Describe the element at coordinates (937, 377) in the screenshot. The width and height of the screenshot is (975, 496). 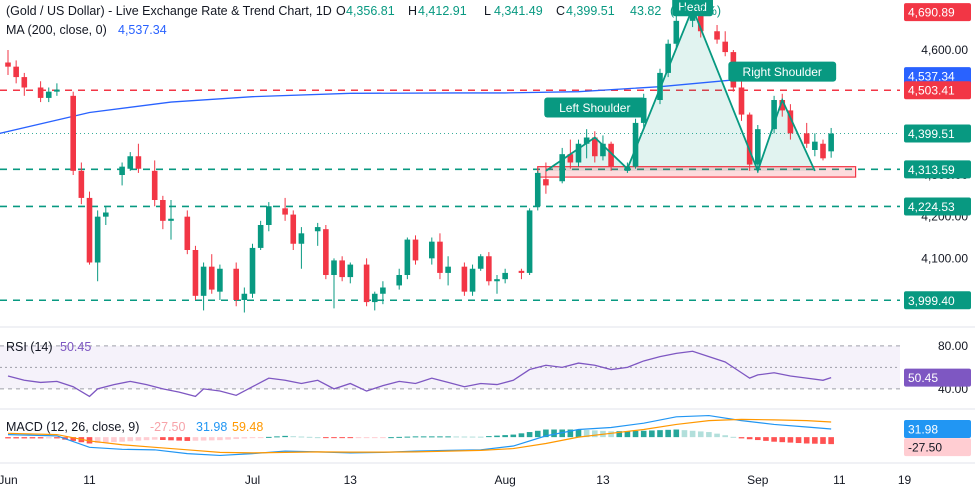
I see `rsi-value-tag-box` at that location.